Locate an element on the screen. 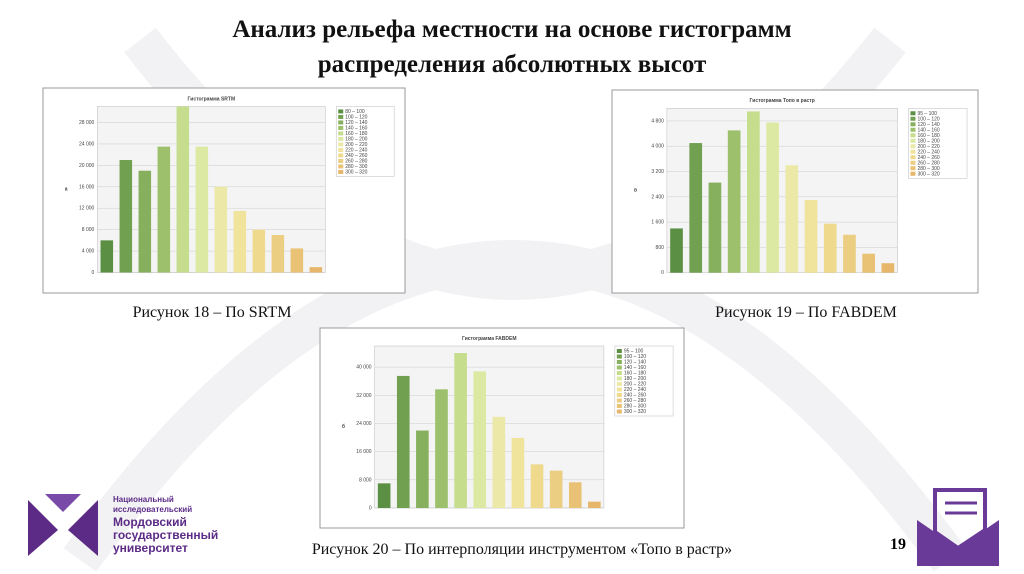  logo-text: исследовательский is located at coordinates (152, 509).